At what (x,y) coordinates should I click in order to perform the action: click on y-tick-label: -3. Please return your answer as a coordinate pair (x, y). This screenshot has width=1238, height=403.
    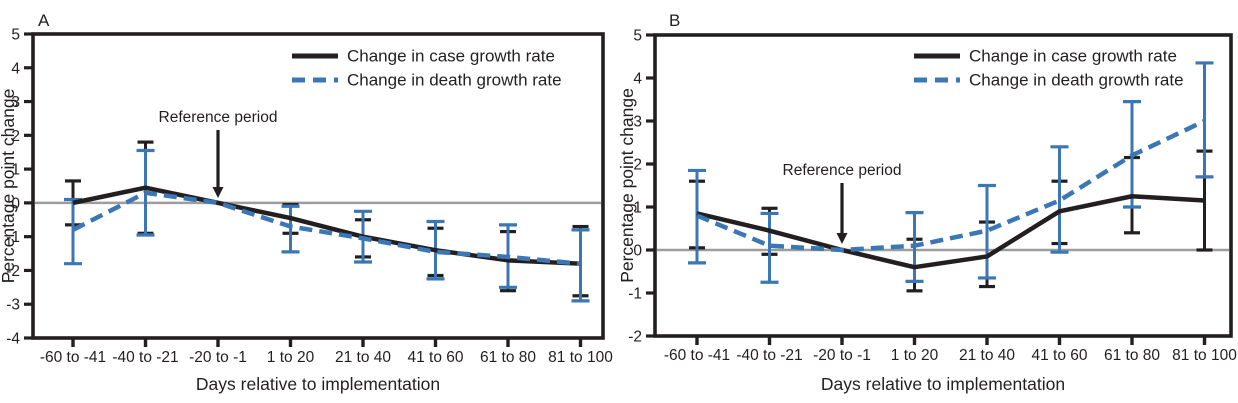
    Looking at the image, I should click on (13, 305).